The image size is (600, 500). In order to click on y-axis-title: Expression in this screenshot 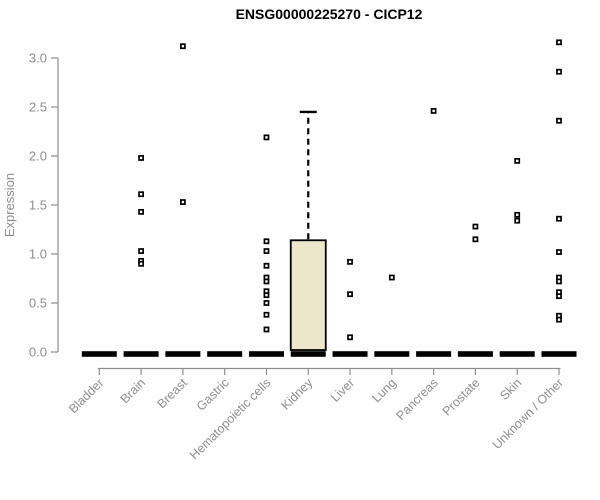, I will do `click(9, 205)`.